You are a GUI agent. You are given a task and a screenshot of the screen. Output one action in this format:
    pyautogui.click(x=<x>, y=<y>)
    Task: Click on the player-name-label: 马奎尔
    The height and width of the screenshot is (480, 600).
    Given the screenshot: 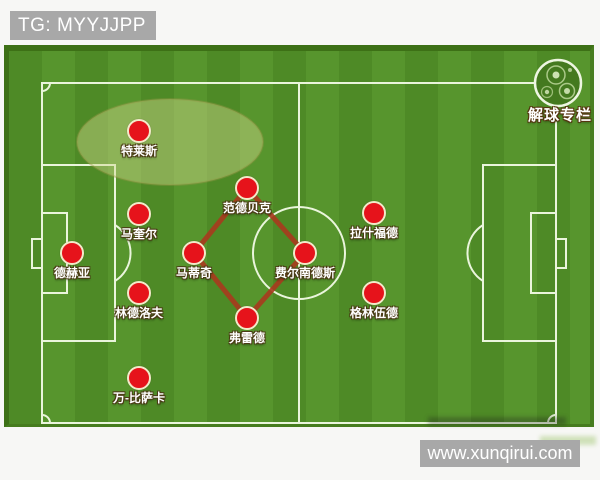 What is the action you would take?
    pyautogui.click(x=138, y=234)
    